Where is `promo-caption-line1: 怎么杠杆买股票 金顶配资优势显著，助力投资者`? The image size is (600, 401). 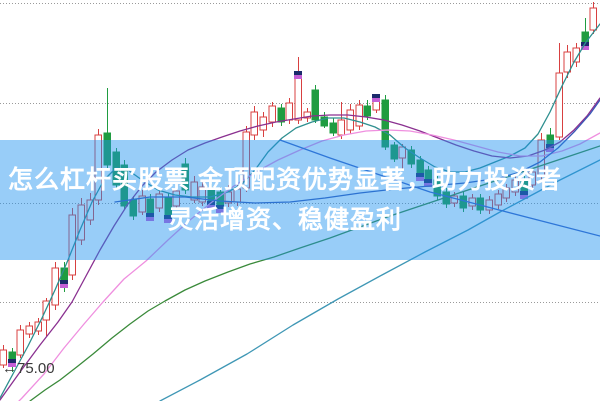 promo-caption-line1: 怎么杠杆买股票 金顶配资优势显著，助力投资者 is located at coordinates (285, 180).